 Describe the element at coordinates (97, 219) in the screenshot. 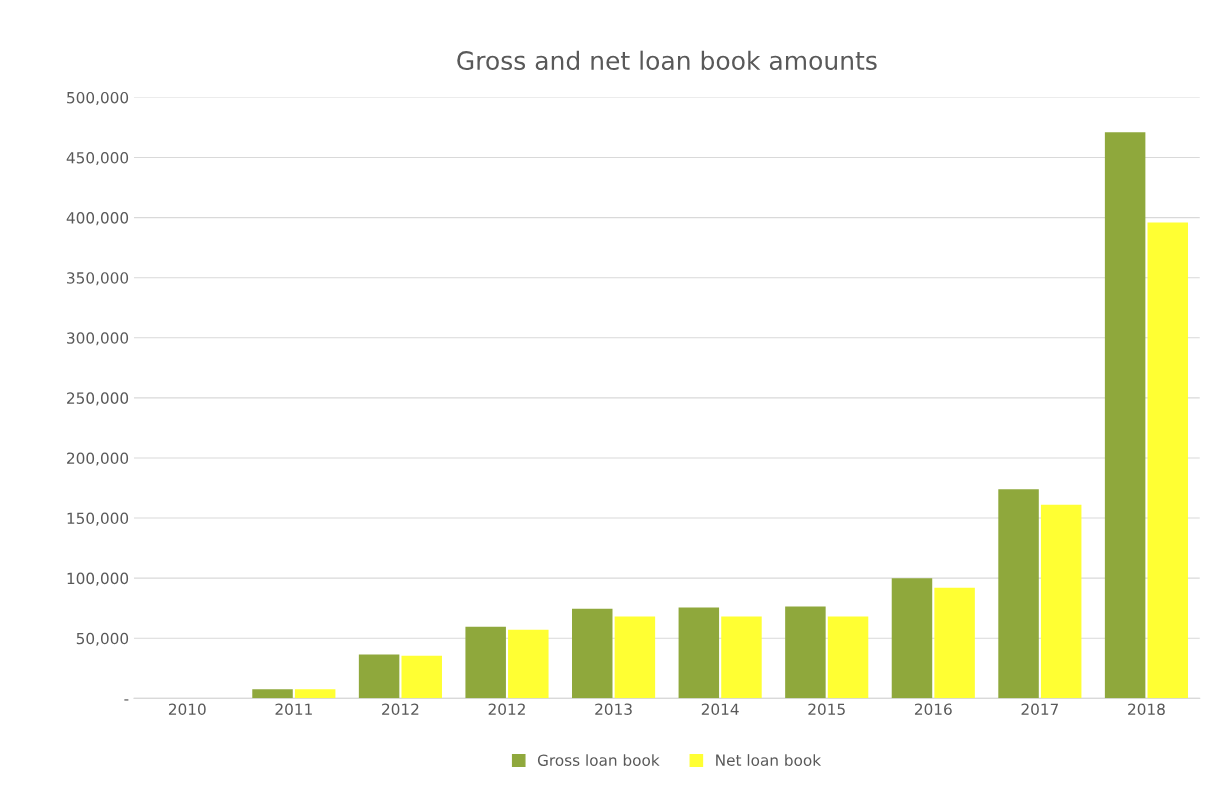

I see `y-tick-label: 400,000` at that location.